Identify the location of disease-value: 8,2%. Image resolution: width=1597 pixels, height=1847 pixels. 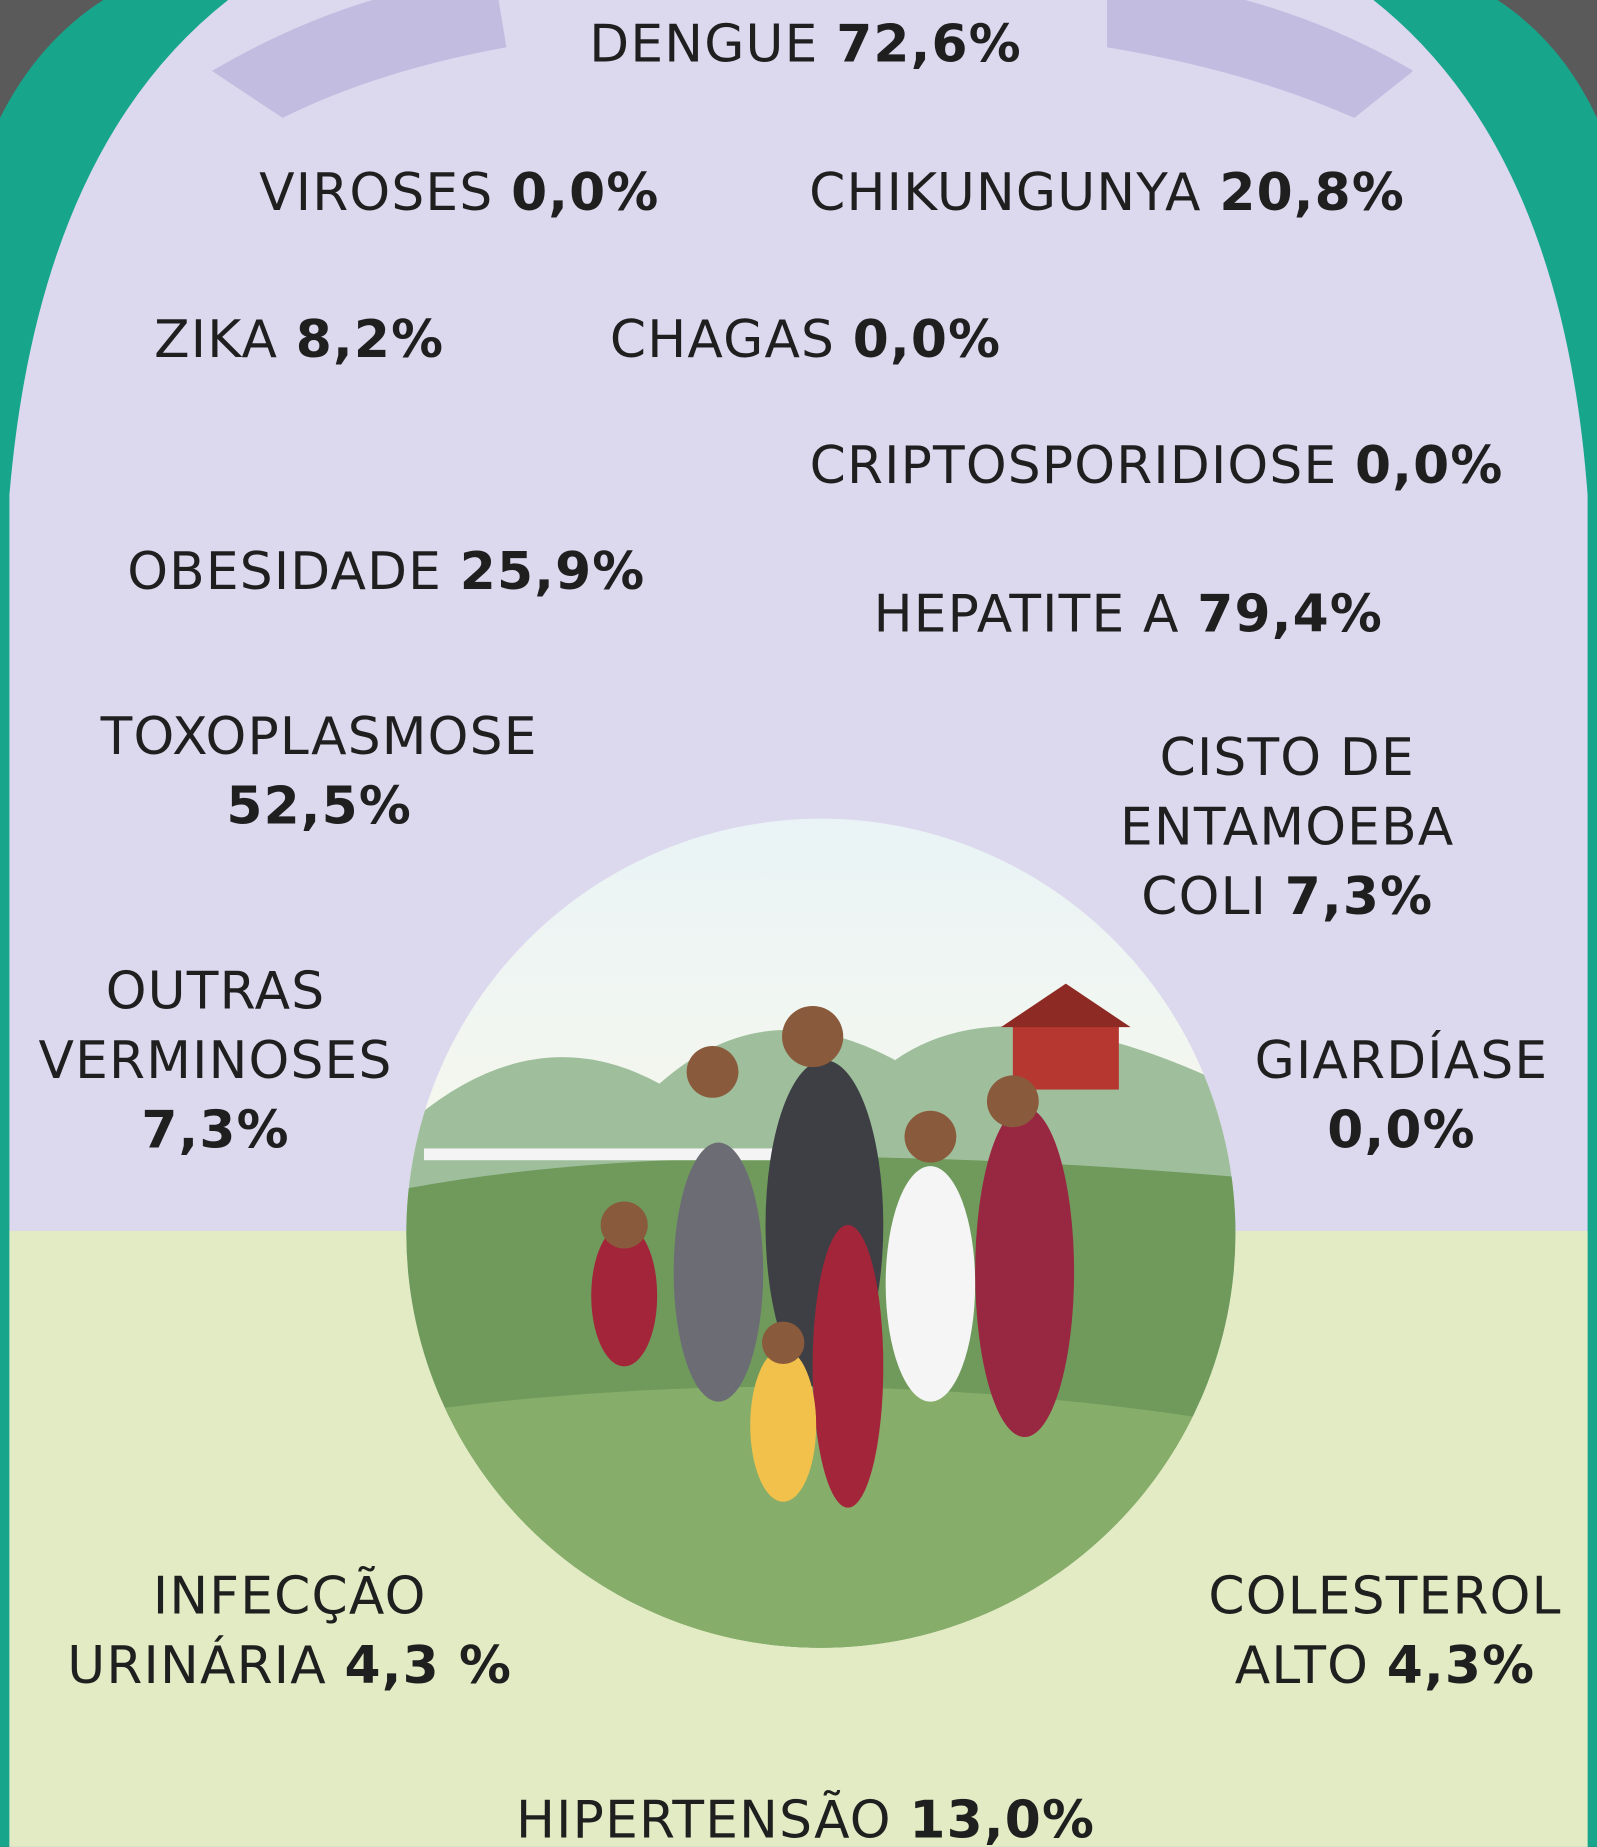
(370, 340).